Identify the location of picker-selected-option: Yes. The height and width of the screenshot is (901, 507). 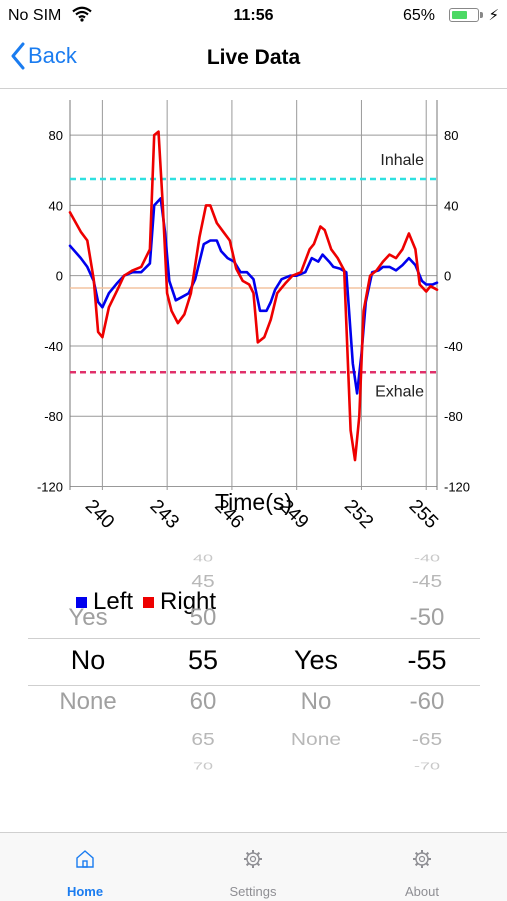
(316, 660).